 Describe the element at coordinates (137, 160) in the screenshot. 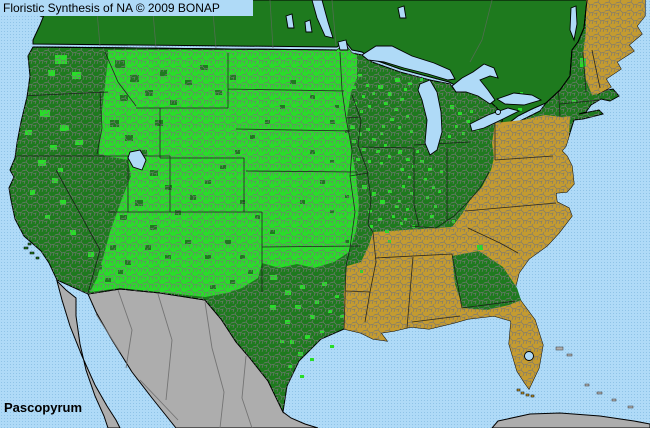

I see `great-salt-lake` at that location.